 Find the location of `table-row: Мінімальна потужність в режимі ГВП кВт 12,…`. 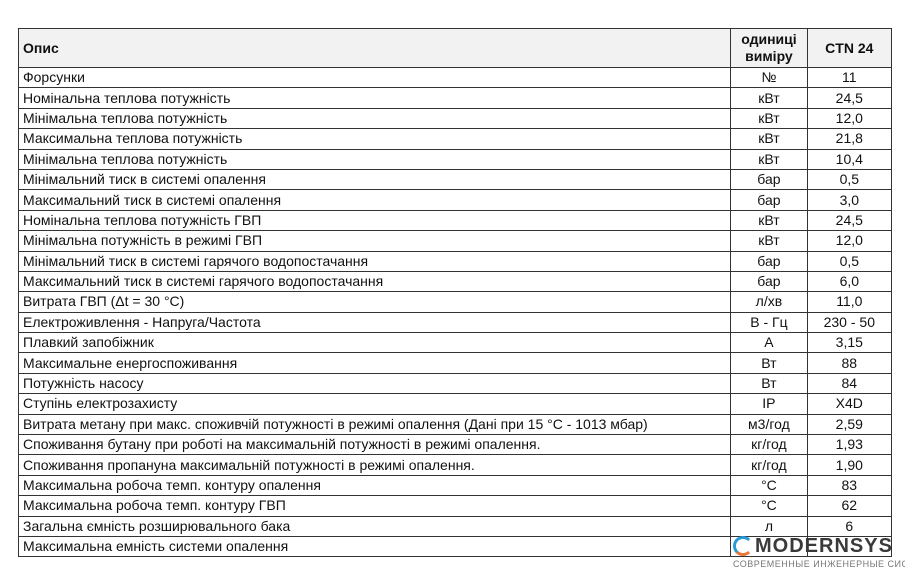

table-row: Мінімальна потужність в режимі ГВП кВт 12,… is located at coordinates (455, 241).